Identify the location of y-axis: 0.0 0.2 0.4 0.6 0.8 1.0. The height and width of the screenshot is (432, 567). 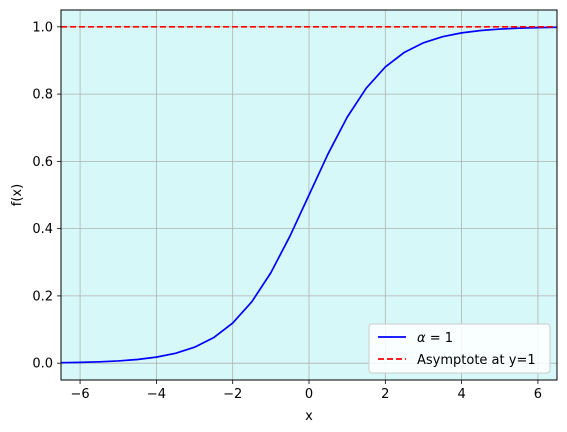
(46, 196).